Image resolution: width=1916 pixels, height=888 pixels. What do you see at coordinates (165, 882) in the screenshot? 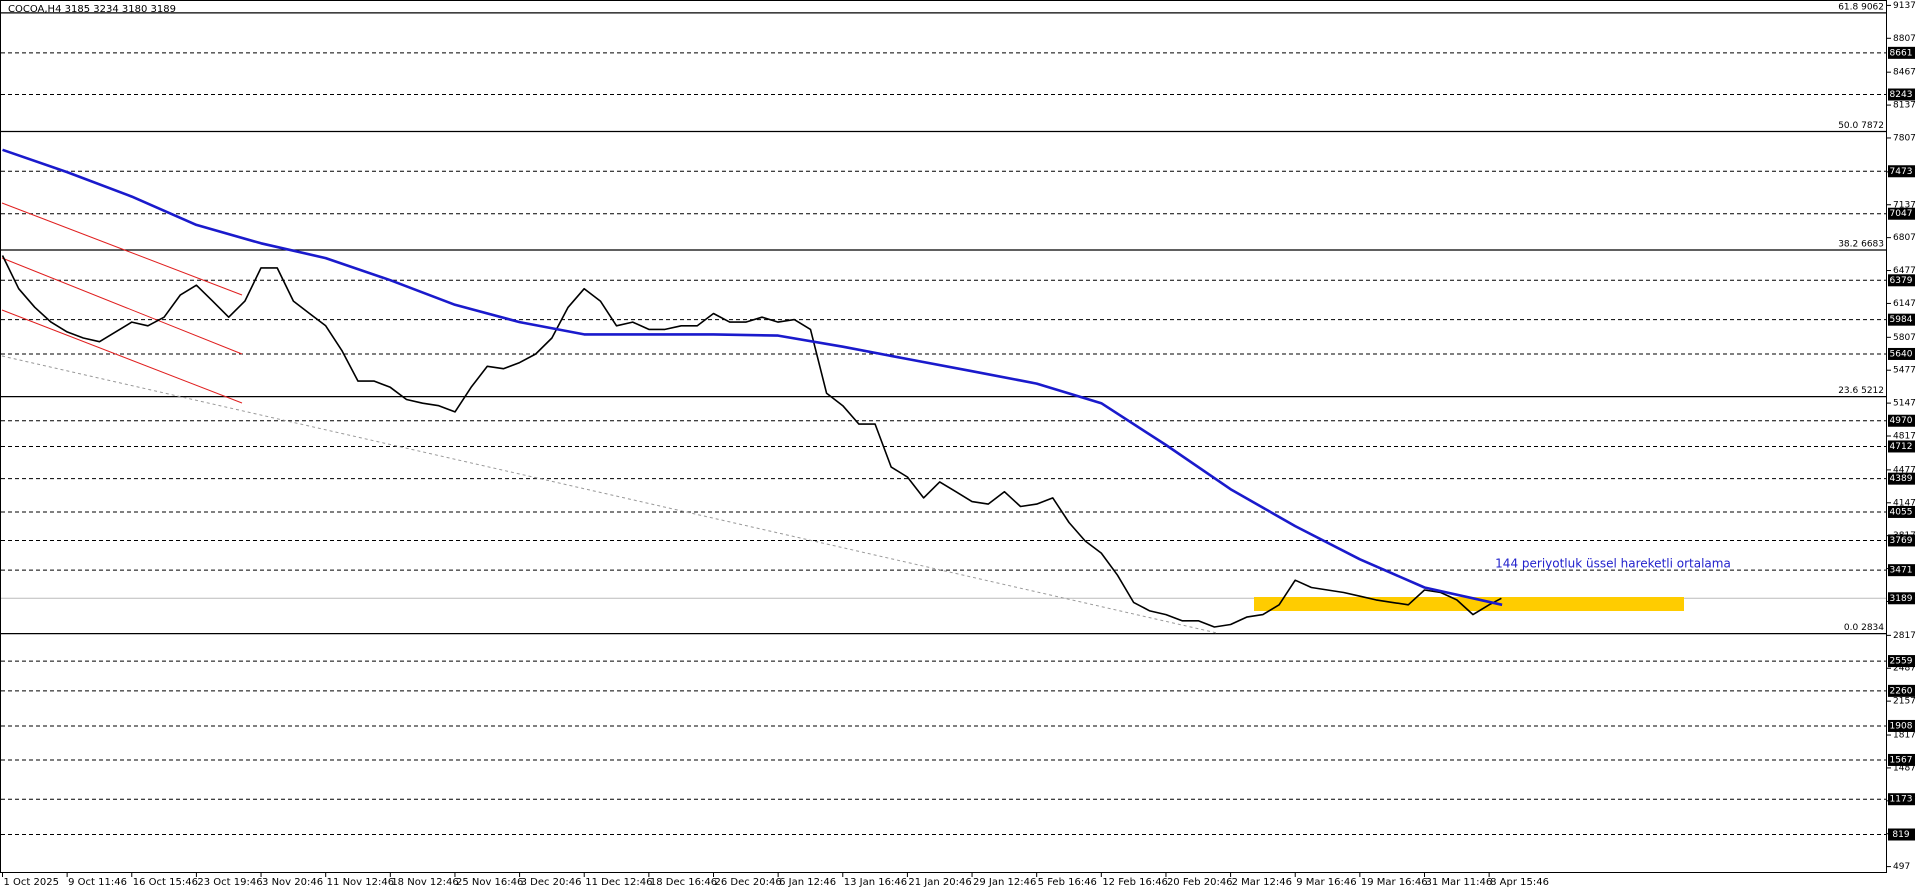
I see `x-tick-label: 16 Oct 15:46` at bounding box center [165, 882].